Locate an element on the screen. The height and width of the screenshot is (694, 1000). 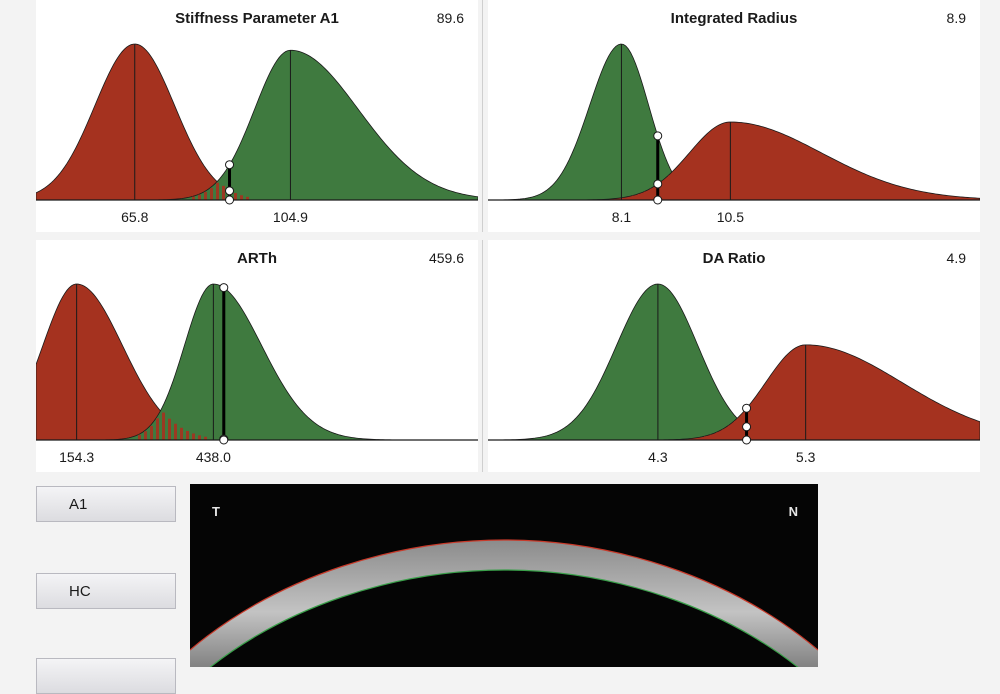
tick-label: 10.5 is located at coordinates (730, 217).